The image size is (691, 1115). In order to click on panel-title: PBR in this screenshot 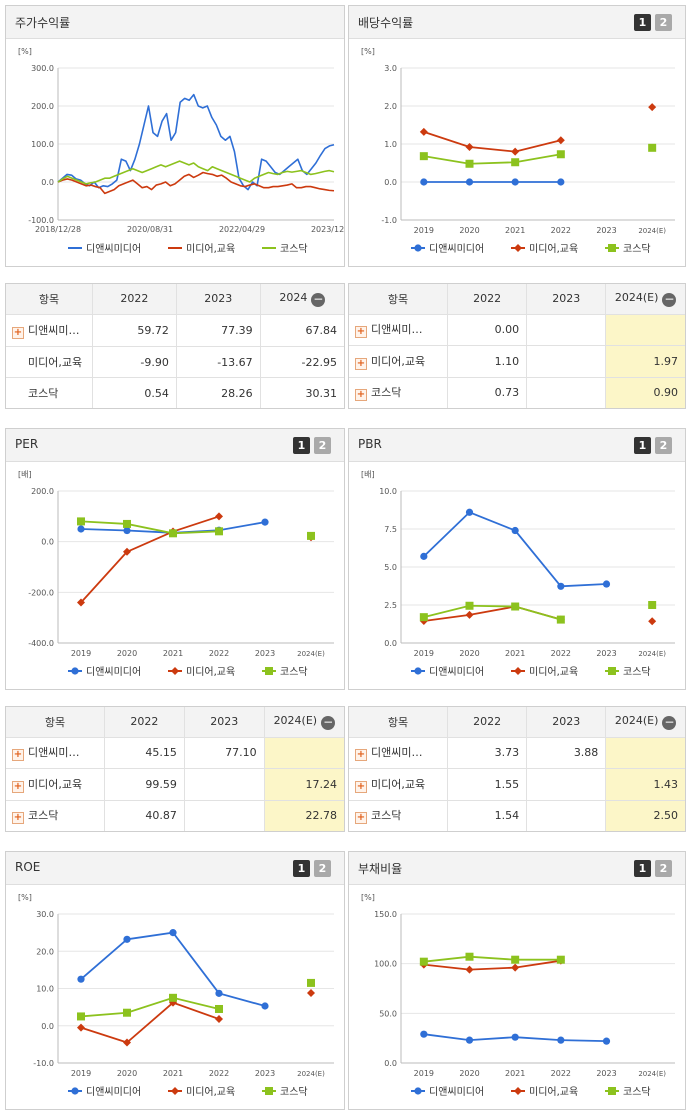, I will do `click(370, 444)`.